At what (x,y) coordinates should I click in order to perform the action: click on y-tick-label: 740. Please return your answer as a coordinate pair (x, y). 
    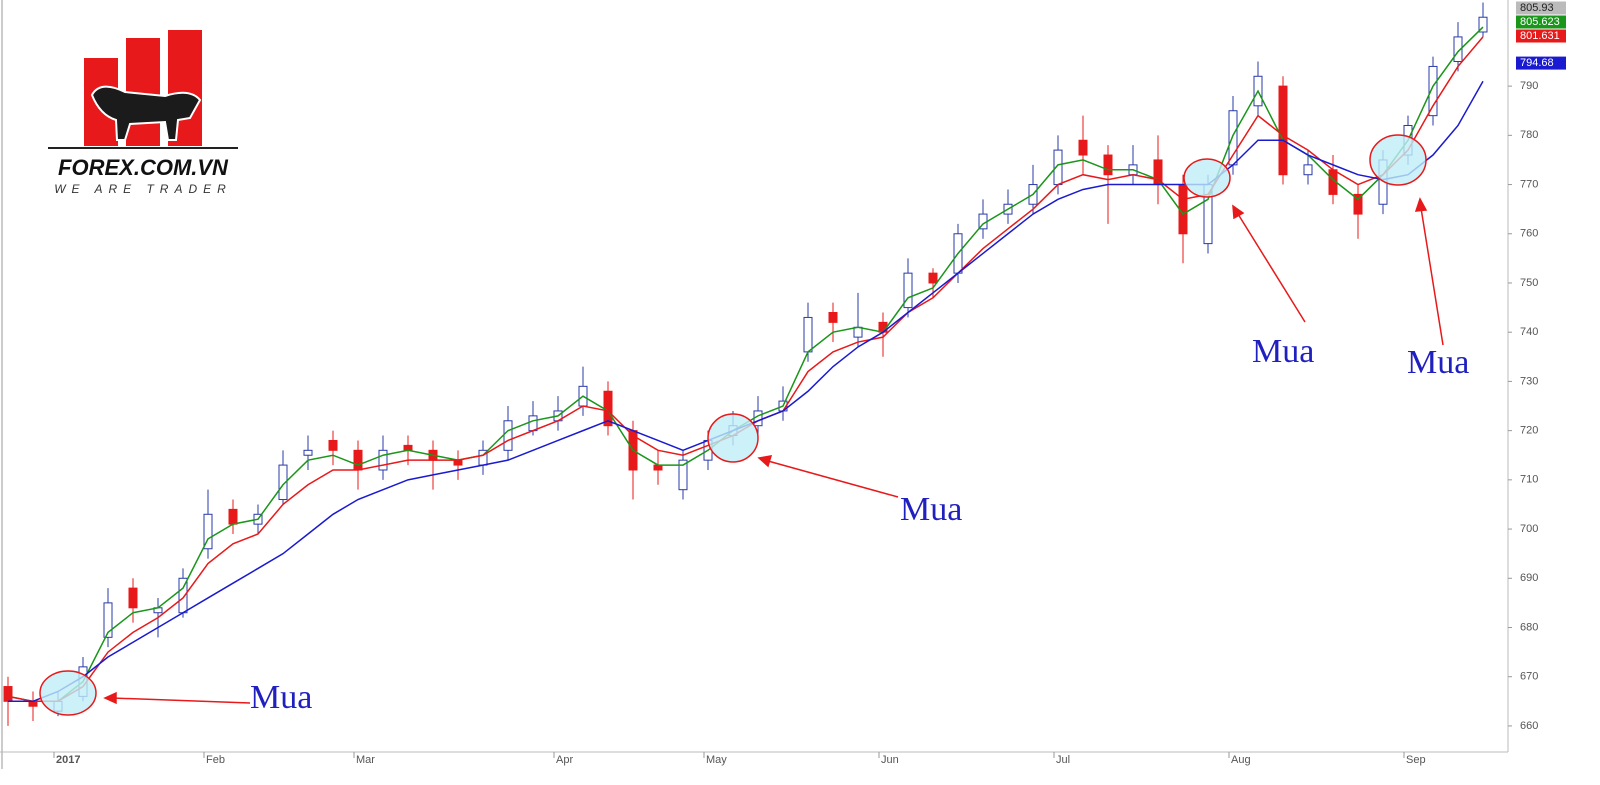
    Looking at the image, I should click on (1529, 332).